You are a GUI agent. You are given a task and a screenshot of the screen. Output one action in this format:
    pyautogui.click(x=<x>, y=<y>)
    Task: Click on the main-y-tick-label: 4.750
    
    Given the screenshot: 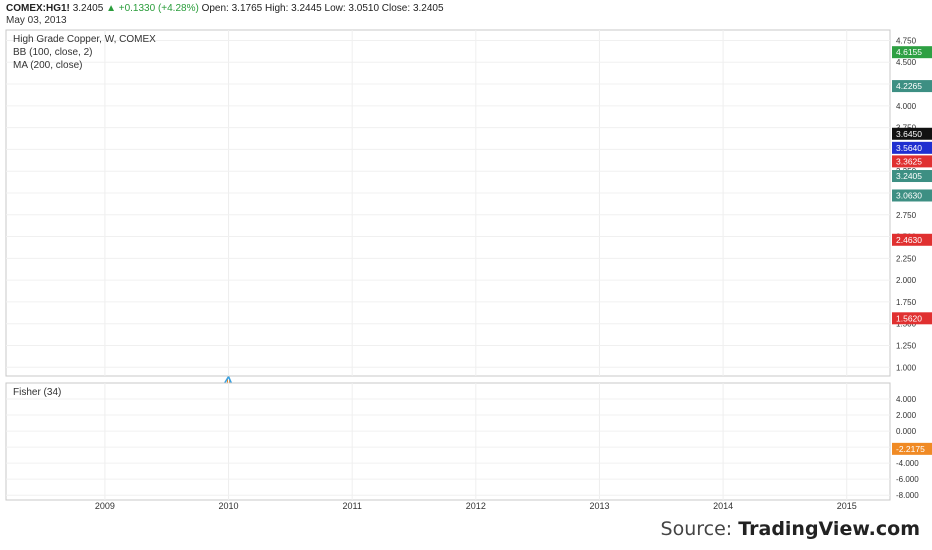 What is the action you would take?
    pyautogui.click(x=906, y=40)
    